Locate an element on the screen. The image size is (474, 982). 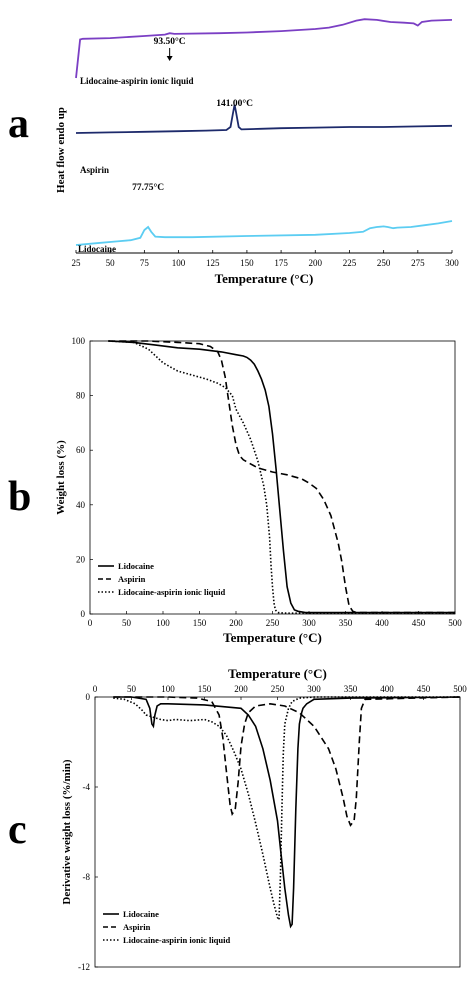
peak-annotation: 77.75°C is located at coordinates (148, 187).